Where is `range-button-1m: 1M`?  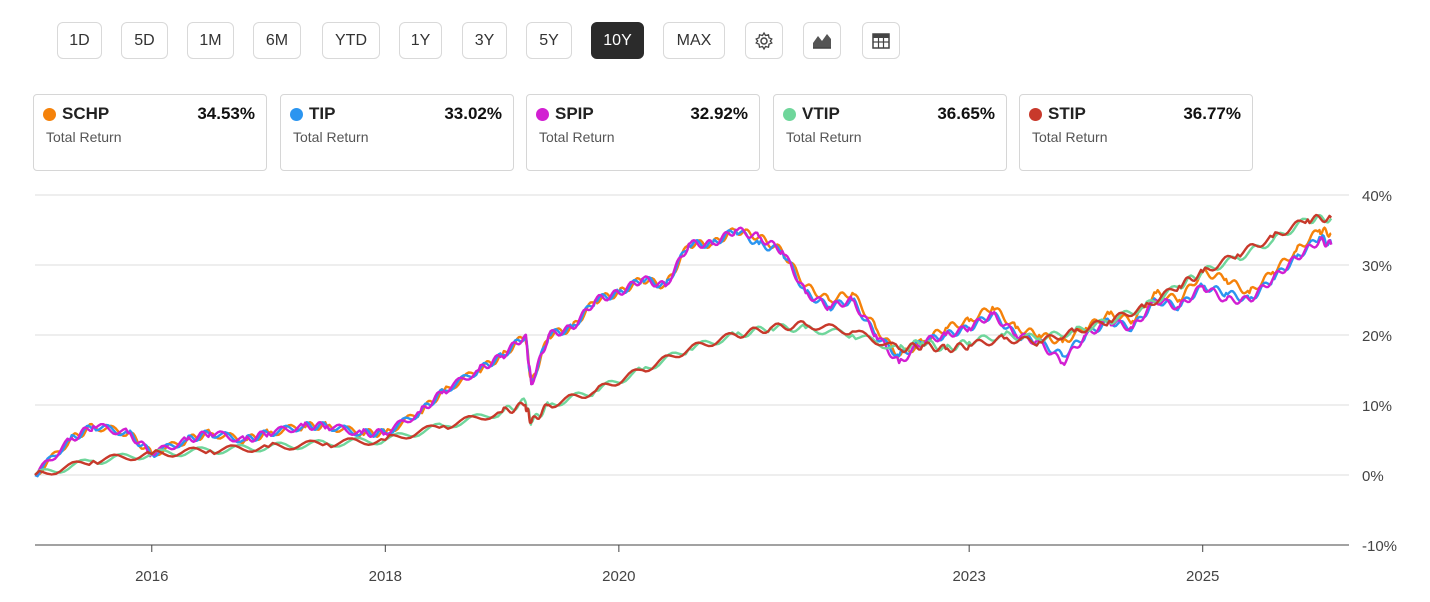 range-button-1m: 1M is located at coordinates (210, 40).